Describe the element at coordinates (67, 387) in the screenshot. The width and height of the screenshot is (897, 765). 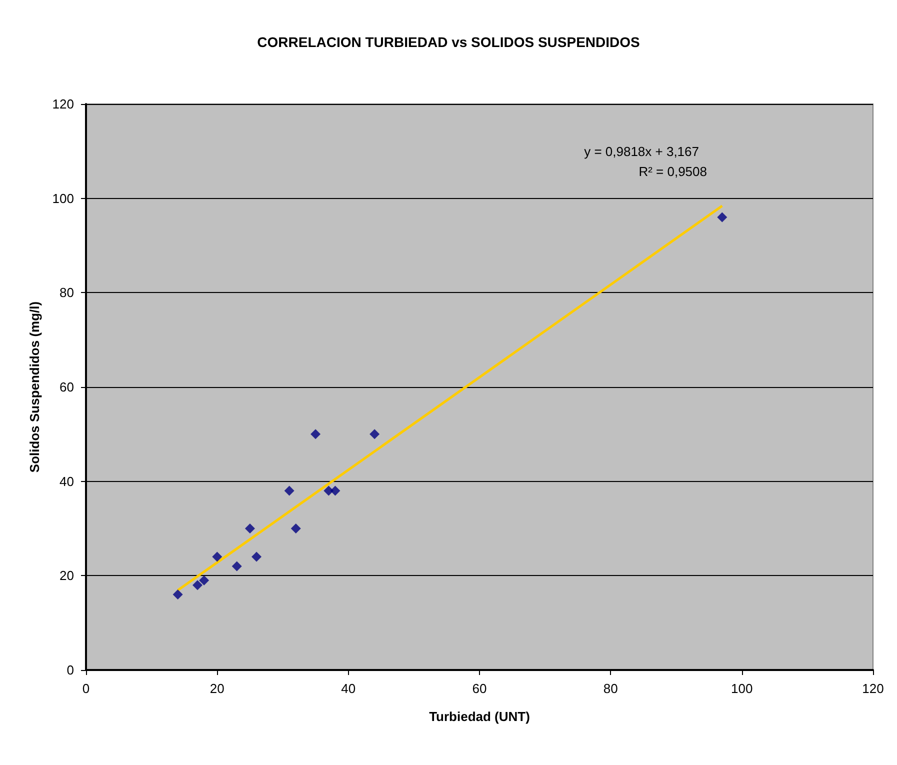
I see `y-tick-label: 60` at that location.